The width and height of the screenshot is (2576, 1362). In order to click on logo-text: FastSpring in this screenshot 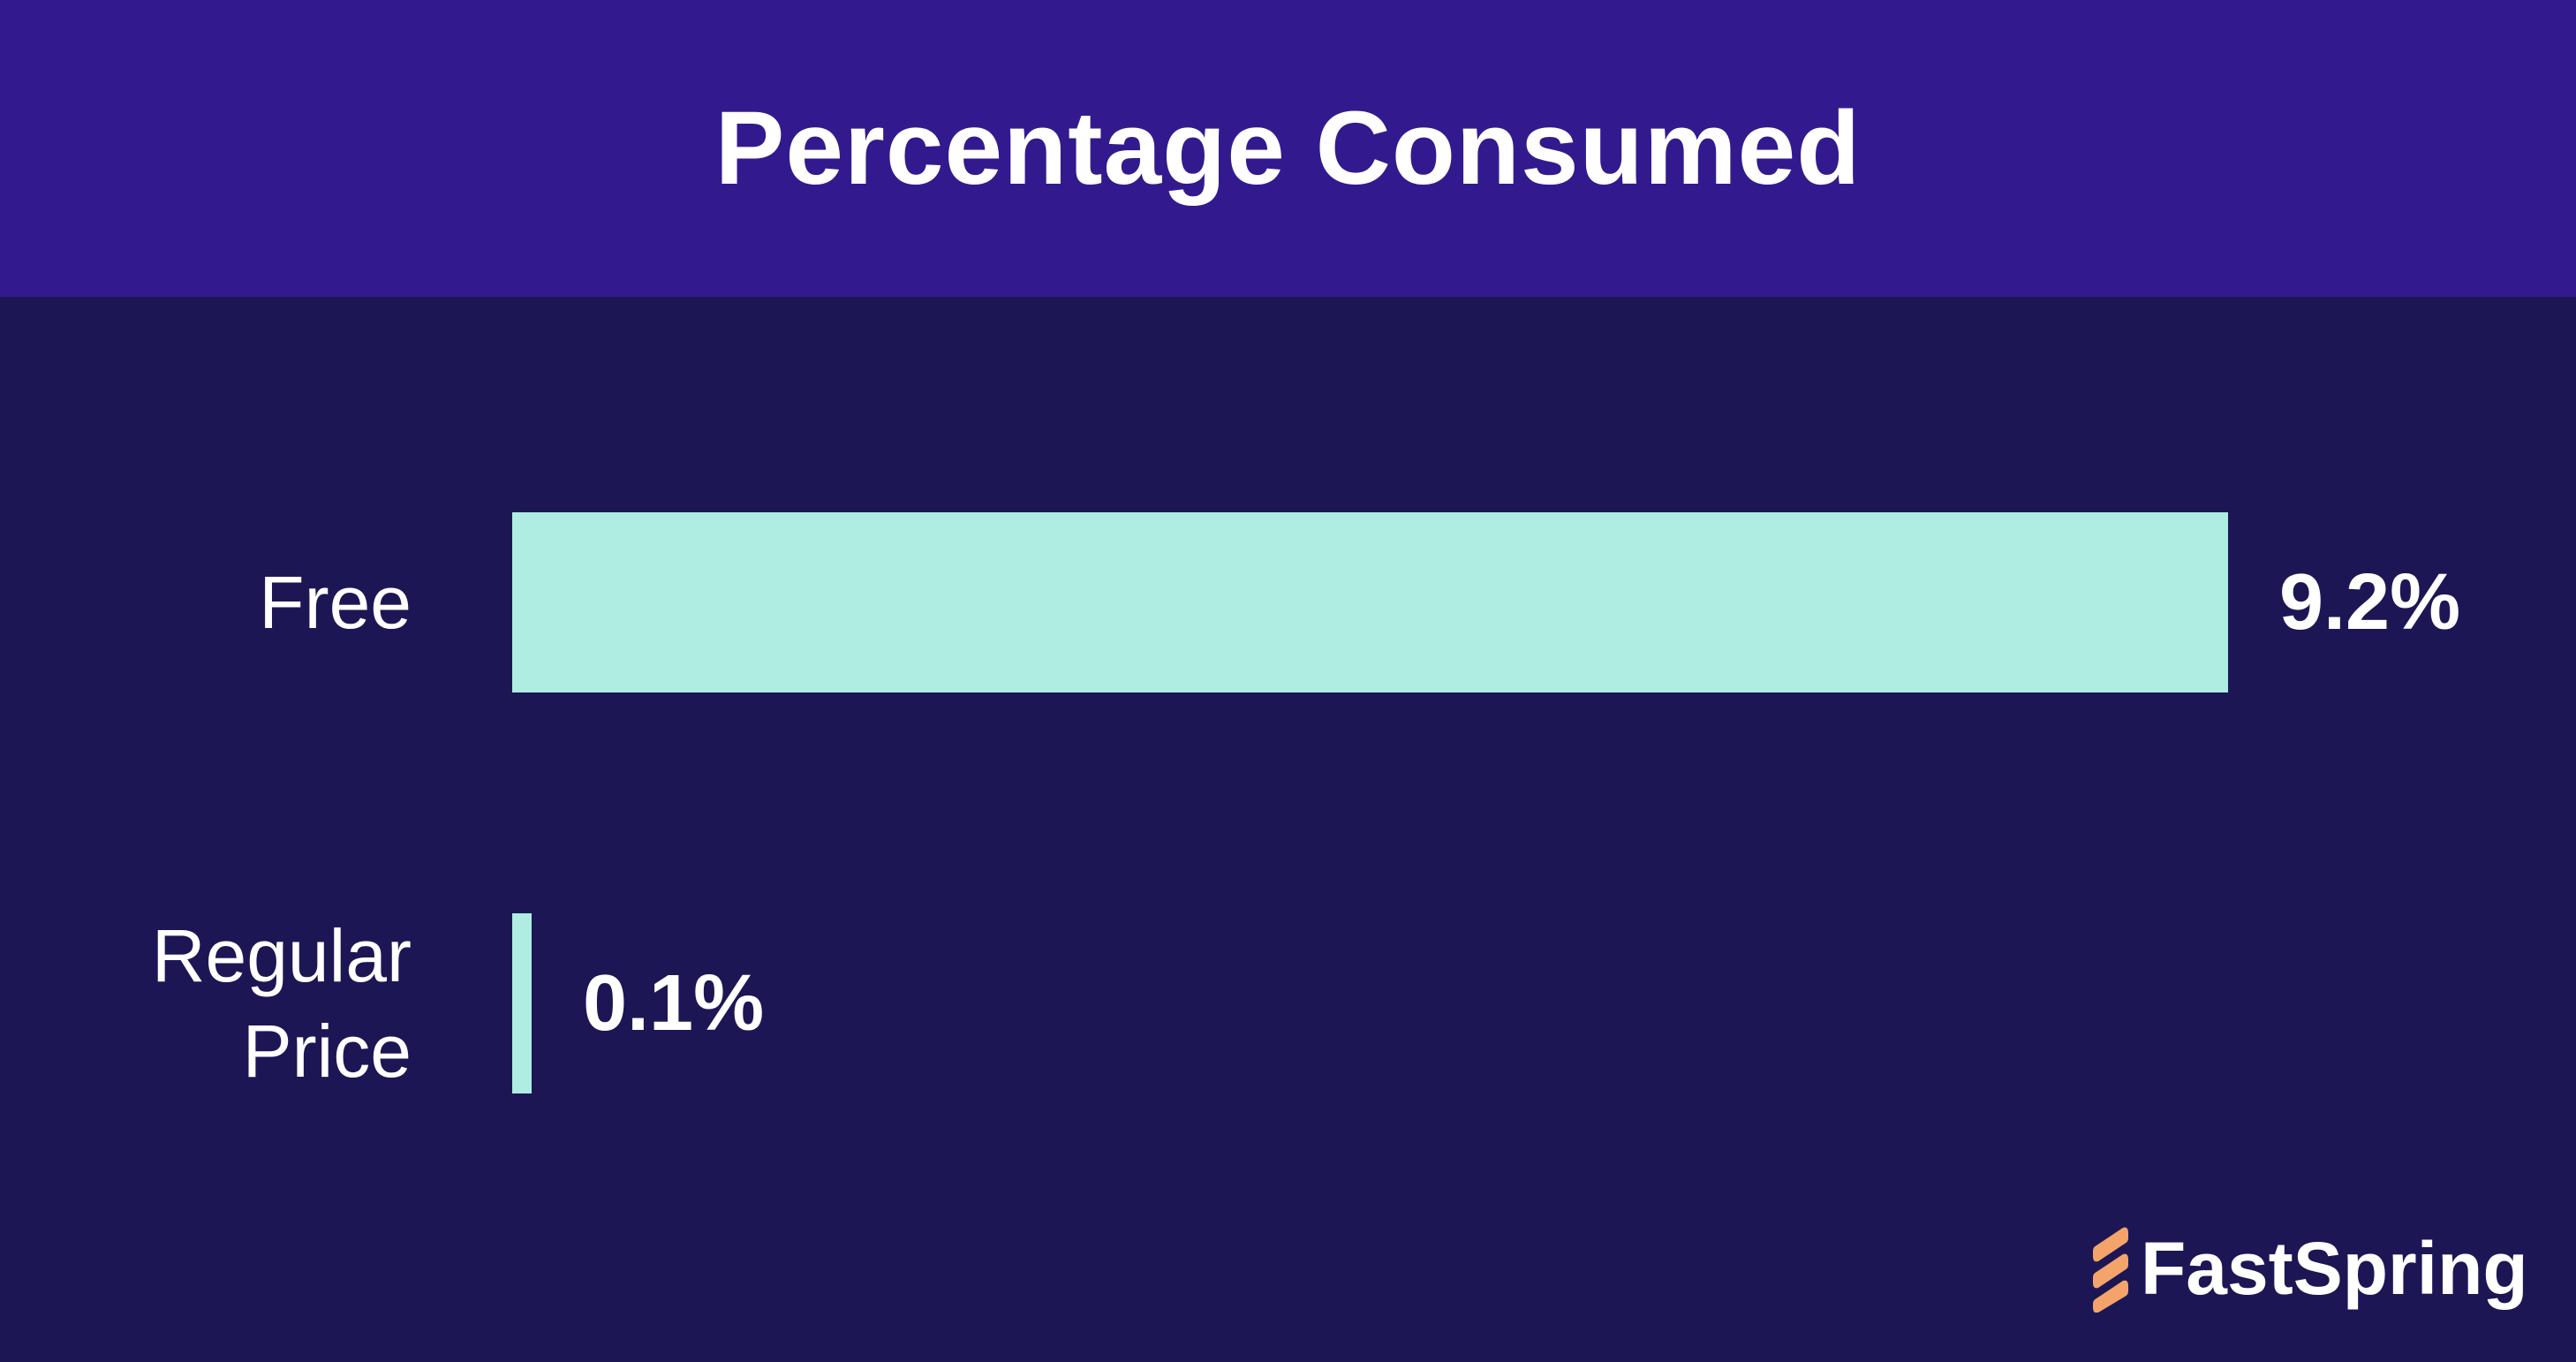, I will do `click(2334, 1268)`.